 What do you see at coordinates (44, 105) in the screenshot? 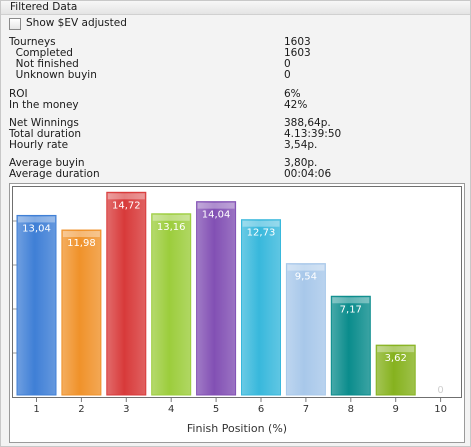
I see `stat-label: In the money` at bounding box center [44, 105].